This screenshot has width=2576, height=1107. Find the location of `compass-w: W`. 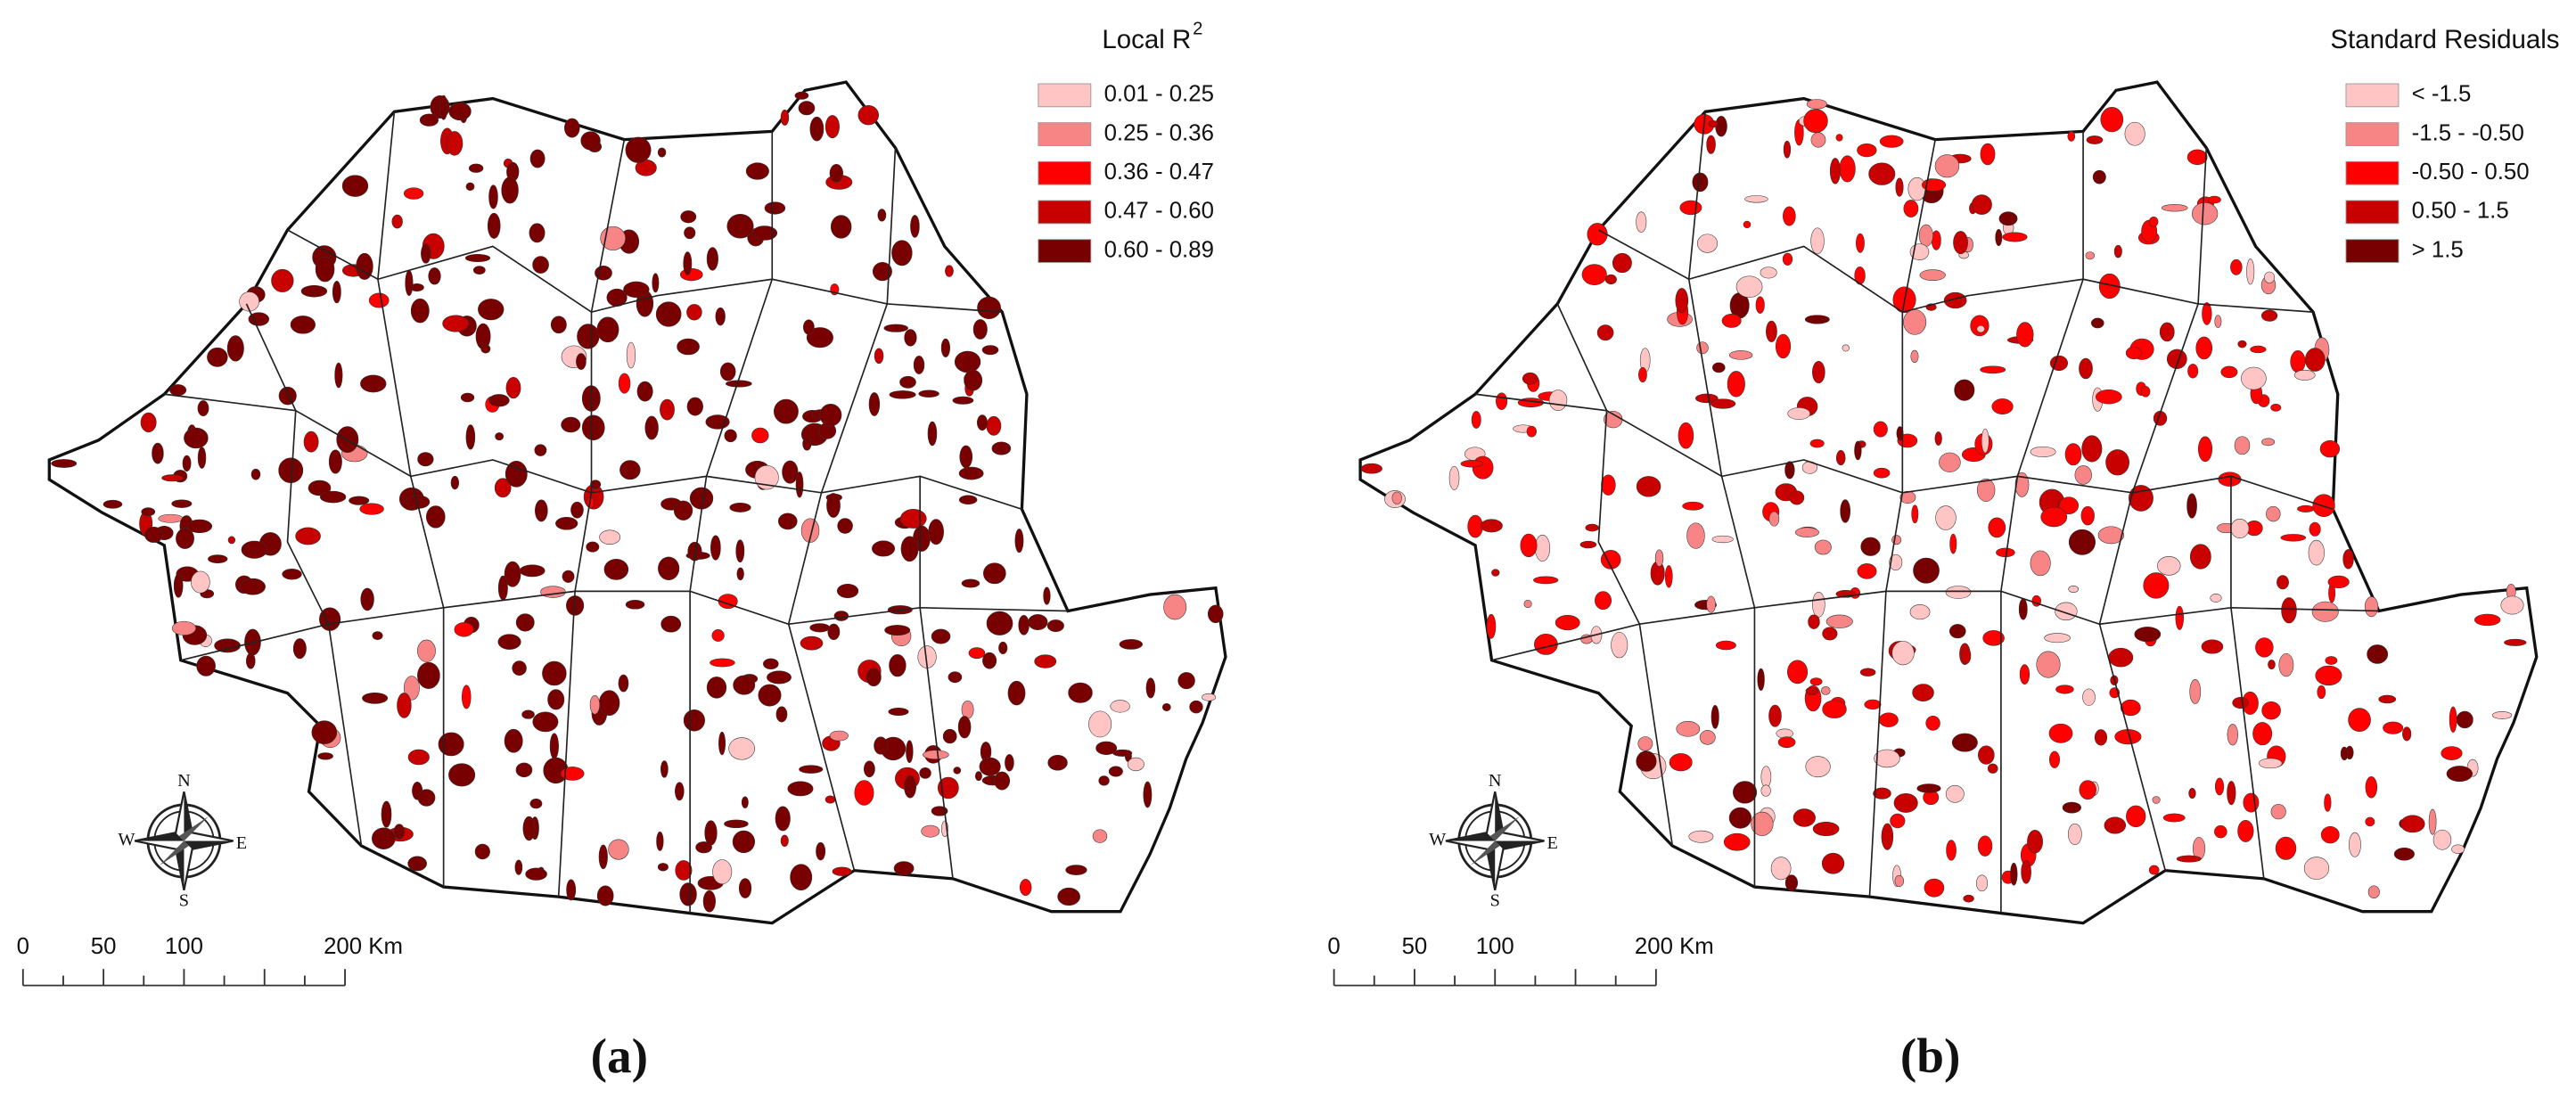

compass-w: W is located at coordinates (1438, 840).